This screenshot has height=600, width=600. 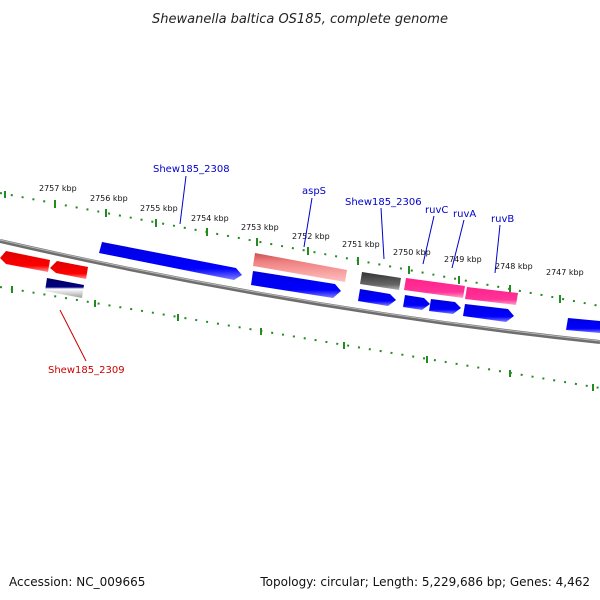 I want to click on gene-asps, so click(x=300, y=267).